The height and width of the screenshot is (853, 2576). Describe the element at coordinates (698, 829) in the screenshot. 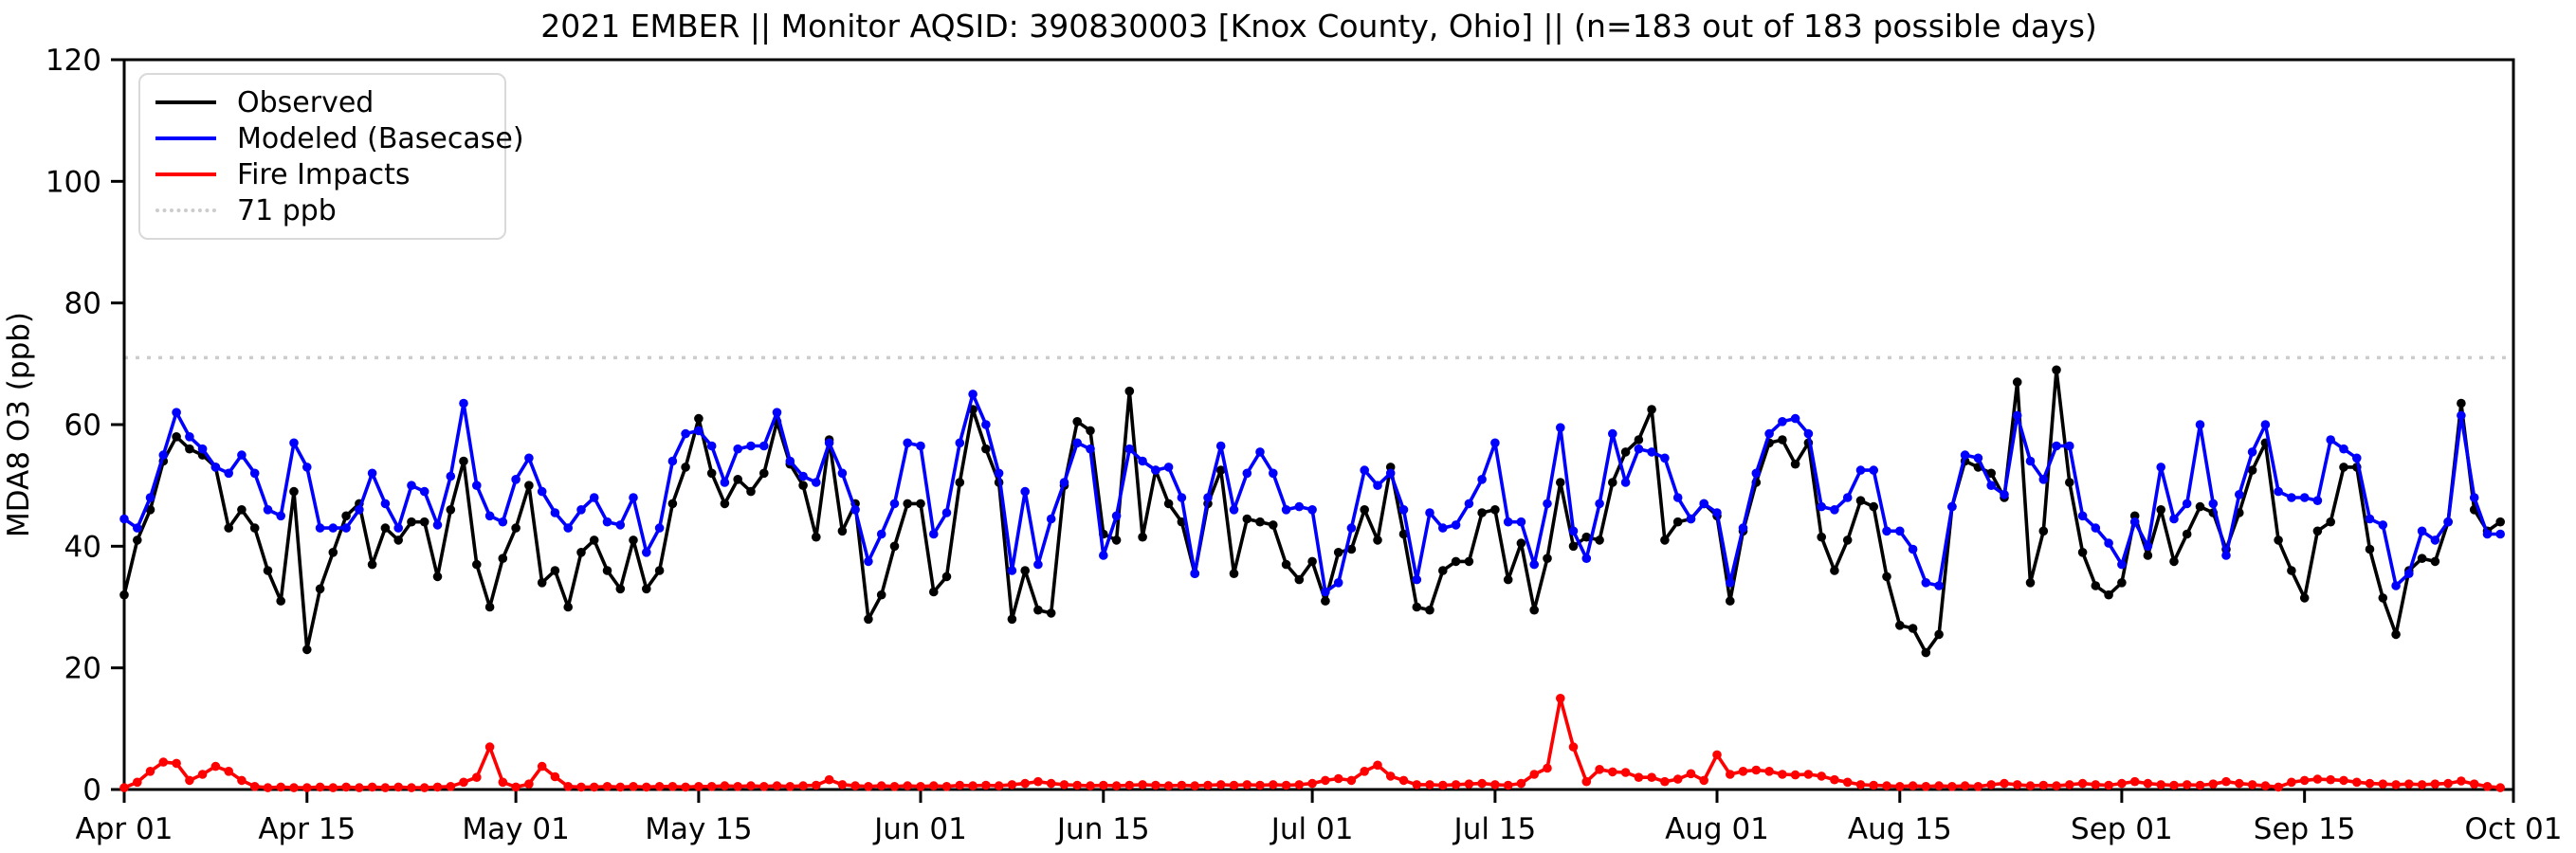

I see `x-tick-label: May 15` at that location.